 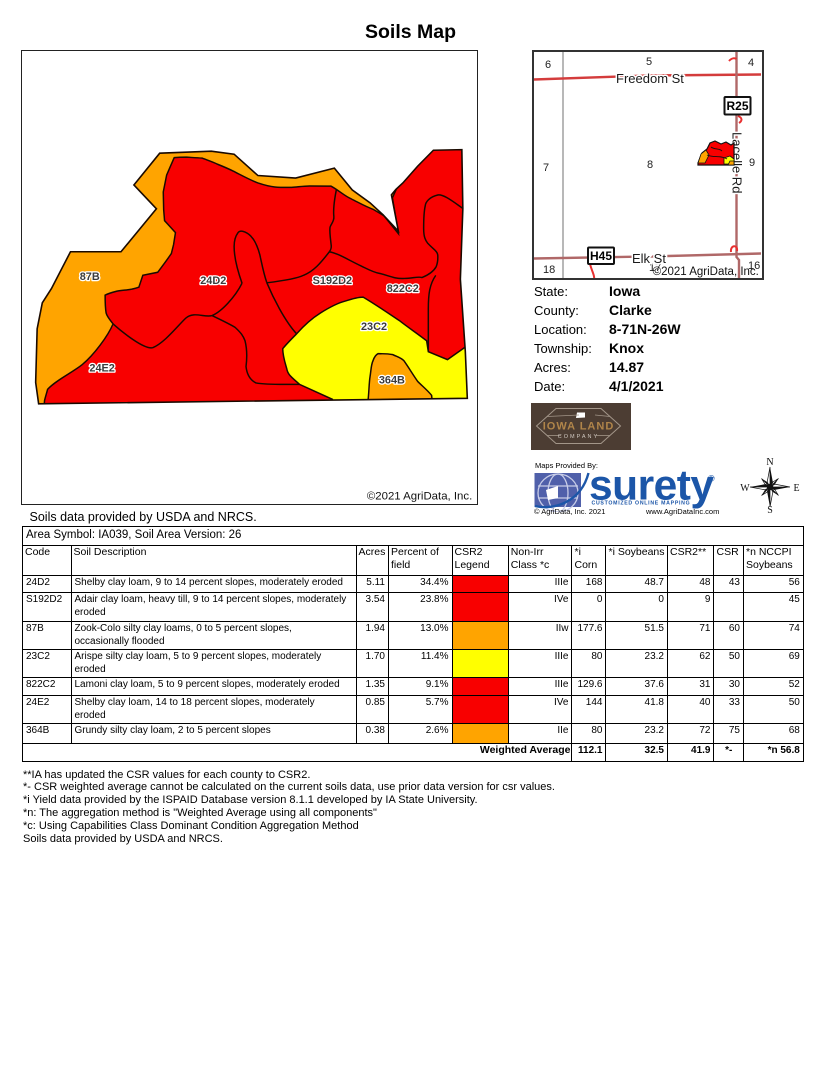 What do you see at coordinates (770, 510) in the screenshot?
I see `svg-text: S` at bounding box center [770, 510].